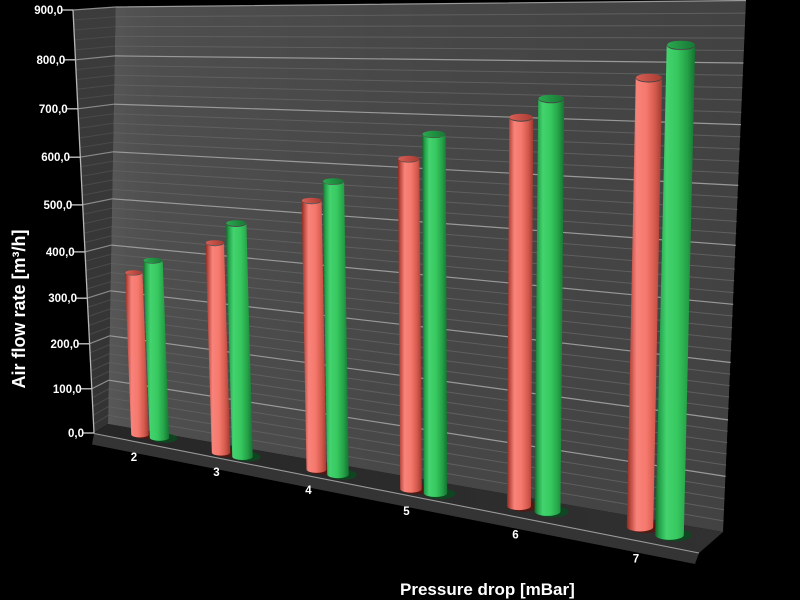 Image resolution: width=800 pixels, height=600 pixels. Describe the element at coordinates (53, 110) in the screenshot. I see `svg-text: 700,0` at that location.